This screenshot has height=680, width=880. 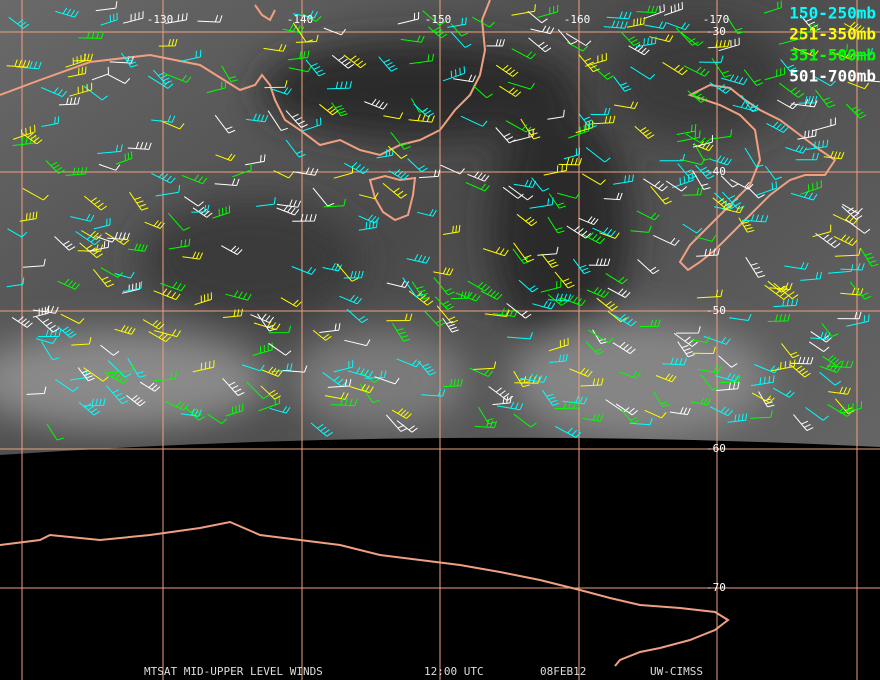 What do you see at coordinates (716, 19) in the screenshot?
I see `longitude-label: -170` at bounding box center [716, 19].